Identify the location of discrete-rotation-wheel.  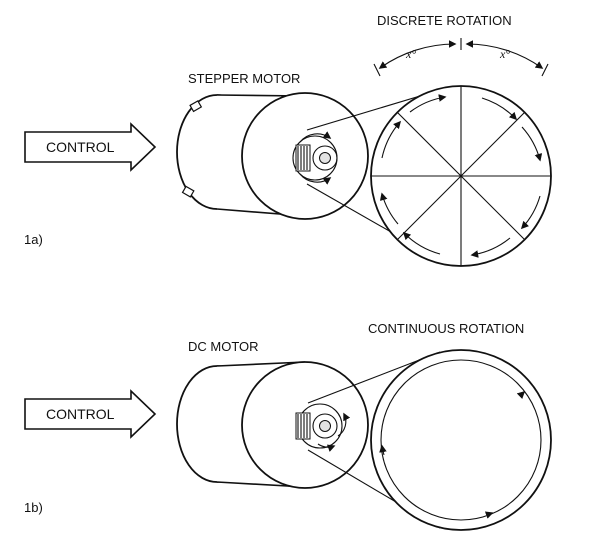
(461, 176).